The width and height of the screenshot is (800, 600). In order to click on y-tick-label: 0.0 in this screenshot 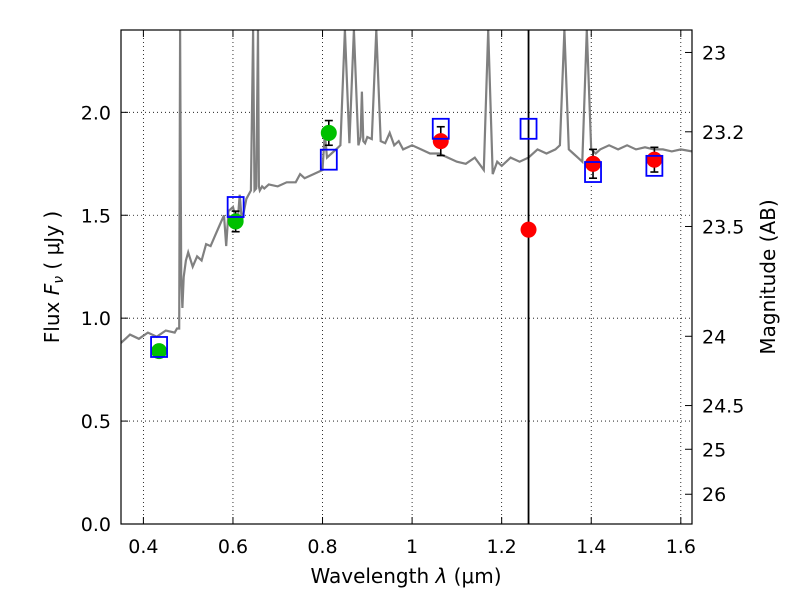, I will do `click(96, 525)`.